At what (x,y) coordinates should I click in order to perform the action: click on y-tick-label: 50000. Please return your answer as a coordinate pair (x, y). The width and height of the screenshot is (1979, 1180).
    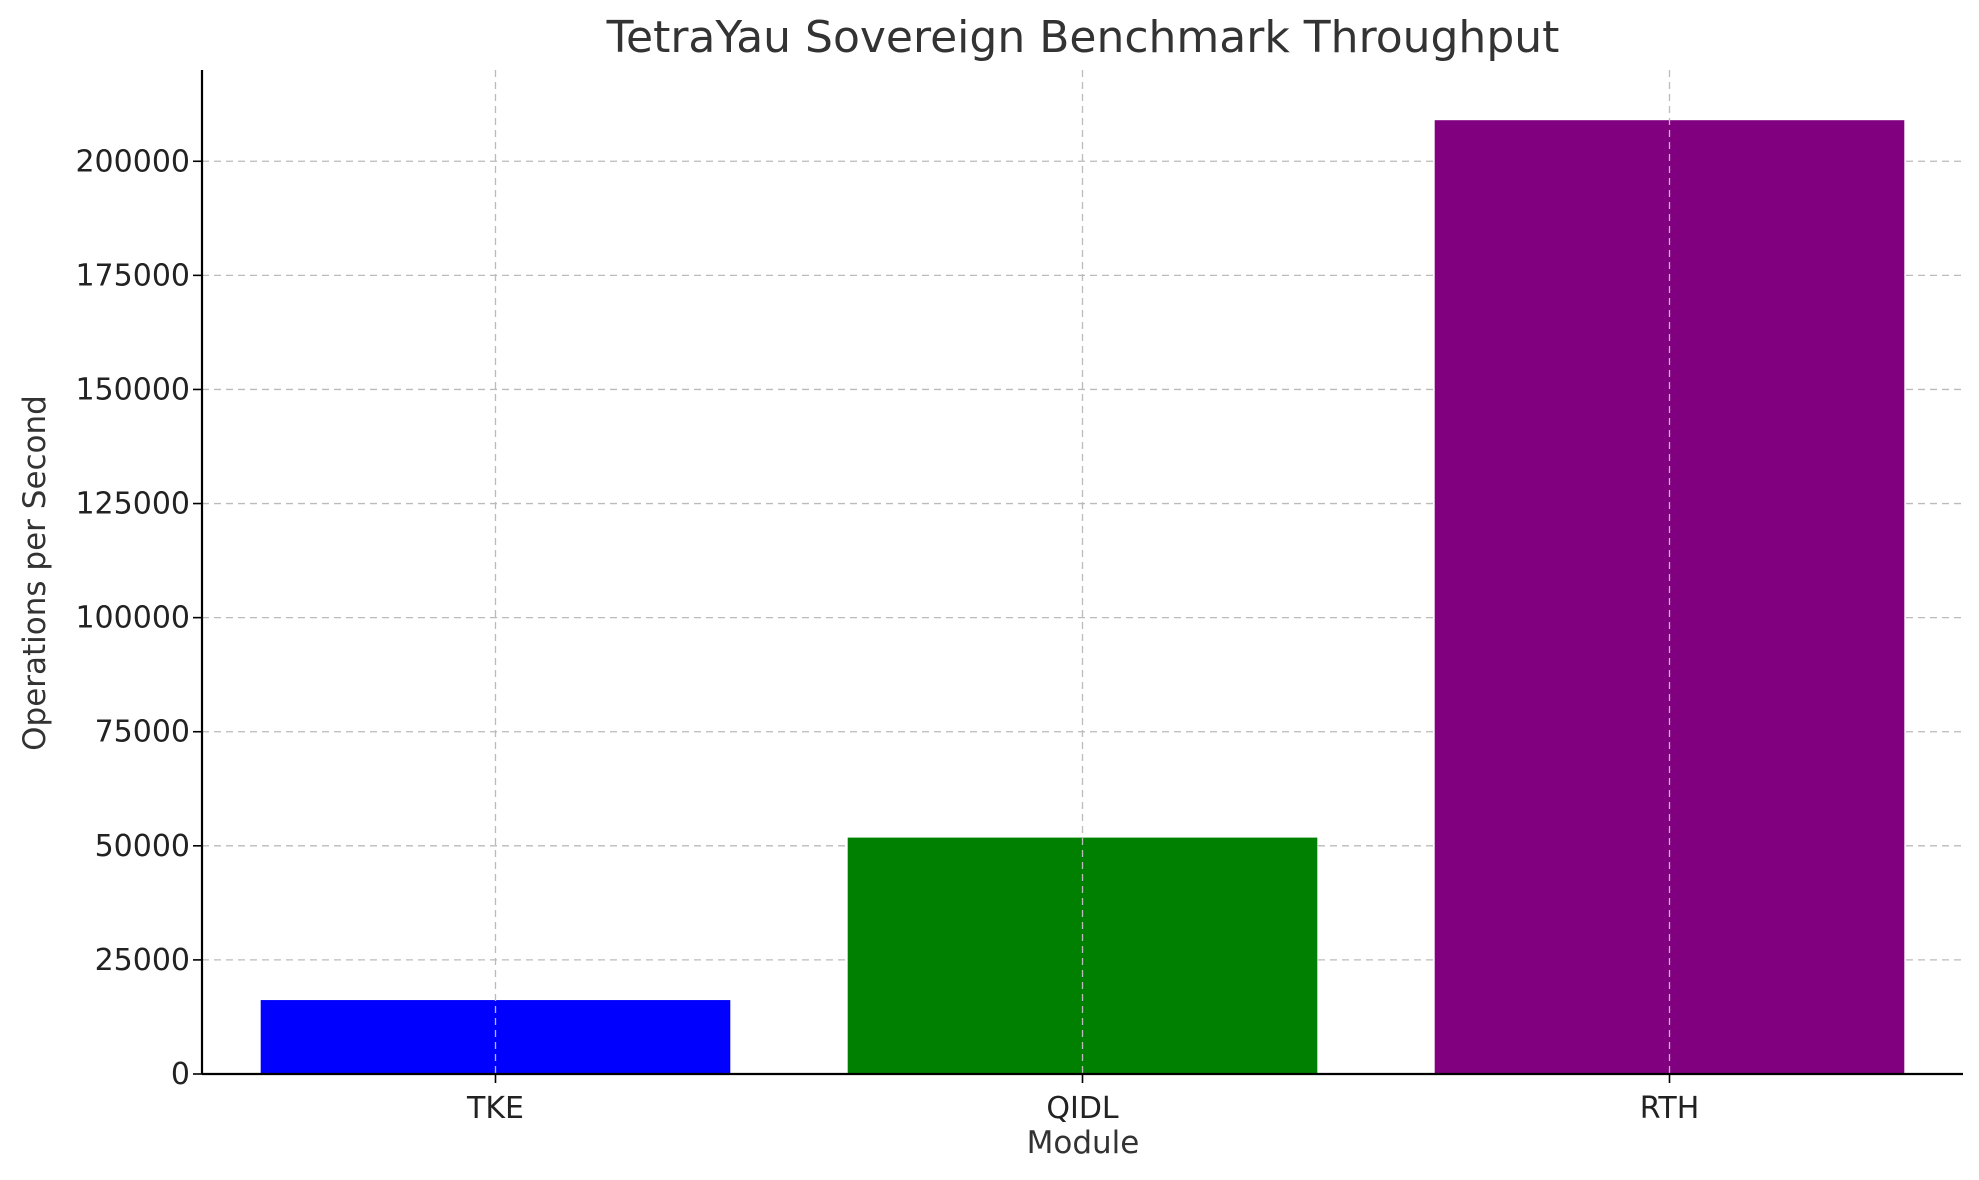
    Looking at the image, I should click on (142, 846).